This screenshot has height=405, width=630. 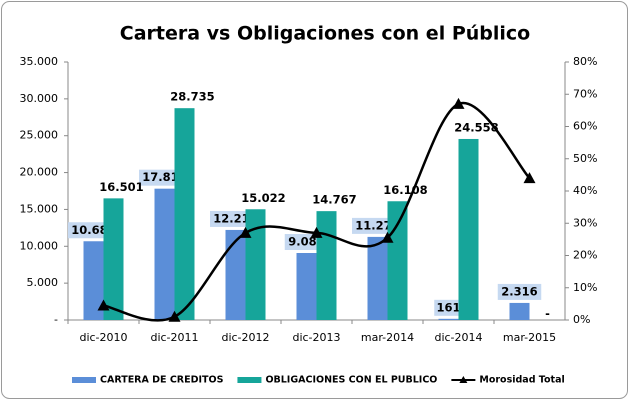 I want to click on y2-tick-label: 10%, so click(x=585, y=287).